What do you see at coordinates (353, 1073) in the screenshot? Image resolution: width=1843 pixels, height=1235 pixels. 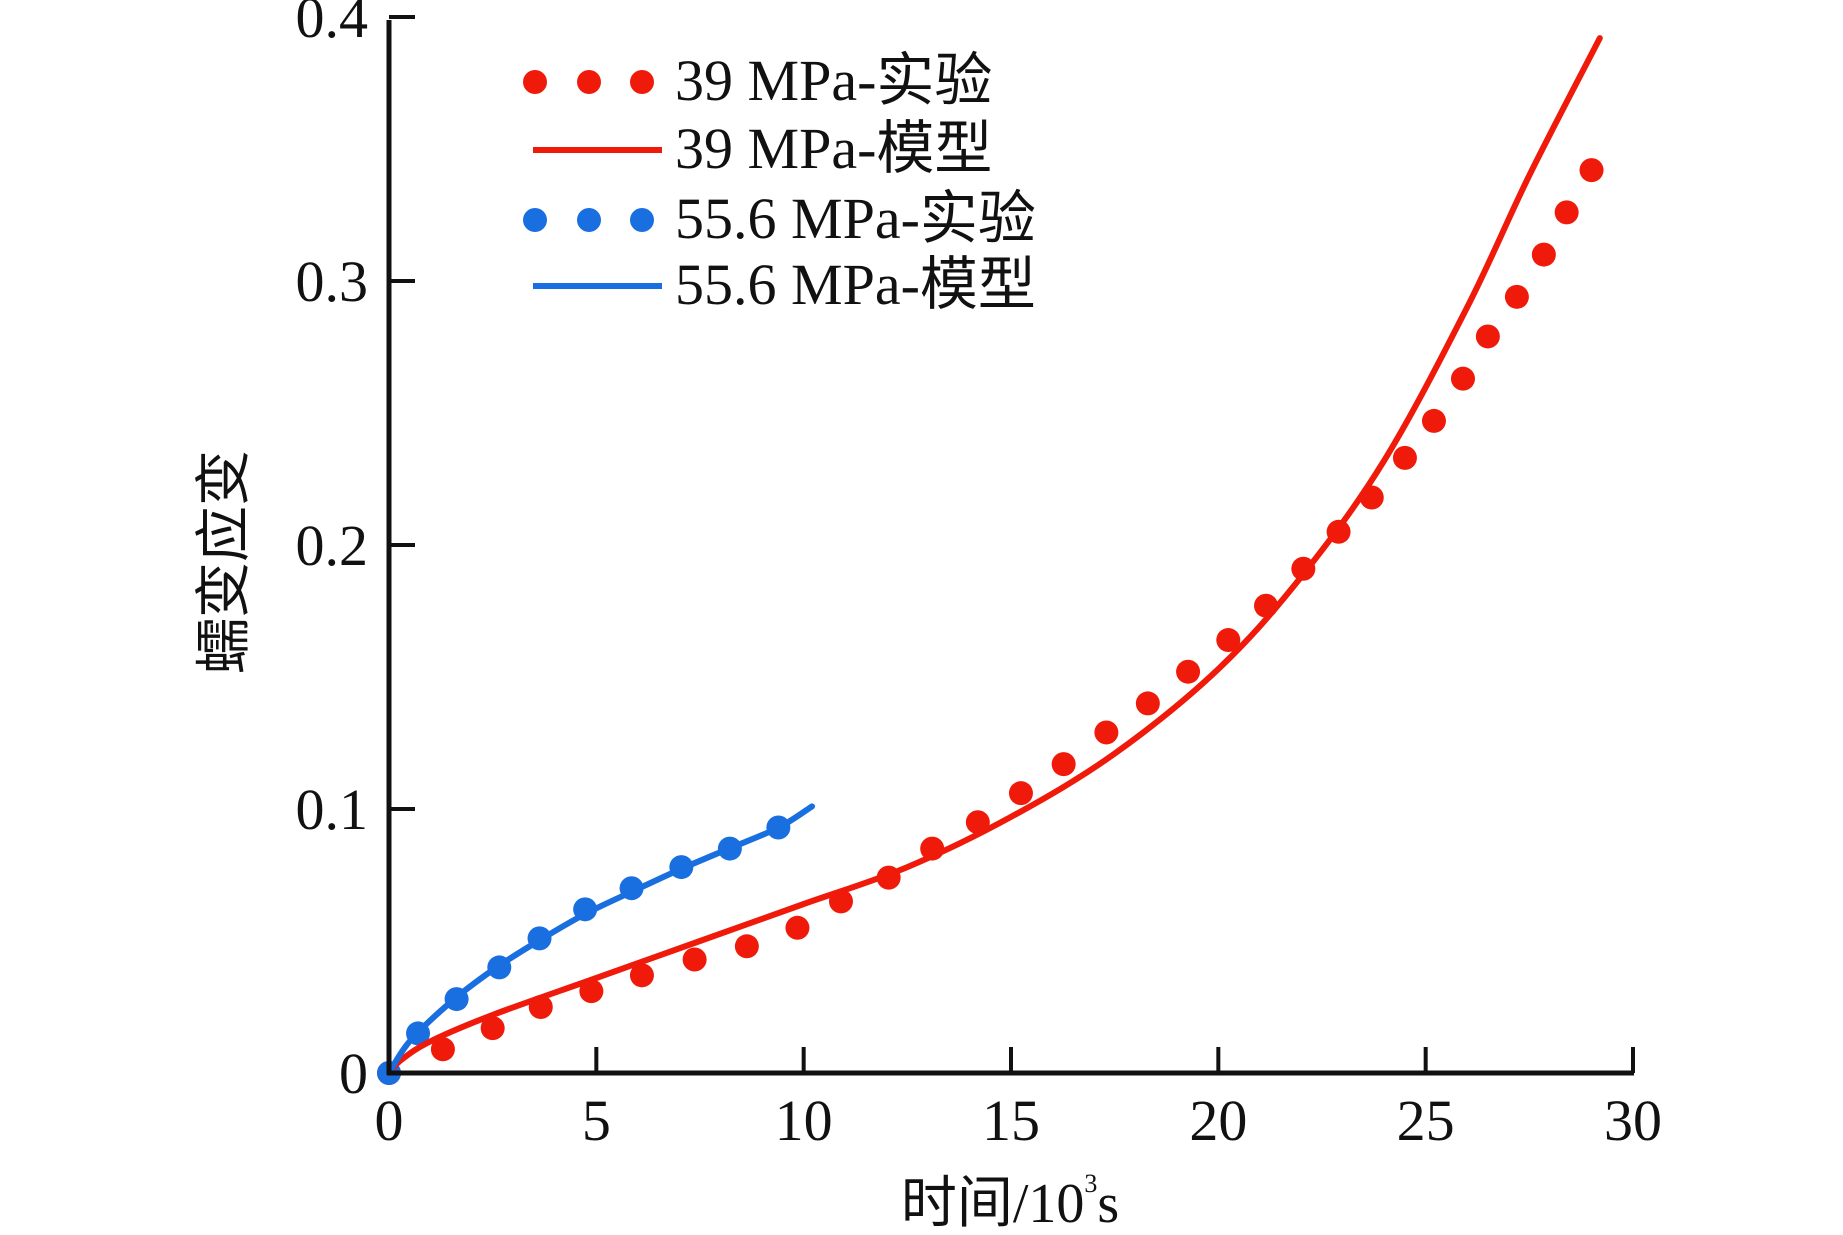 I see `y-tick-label: 0` at bounding box center [353, 1073].